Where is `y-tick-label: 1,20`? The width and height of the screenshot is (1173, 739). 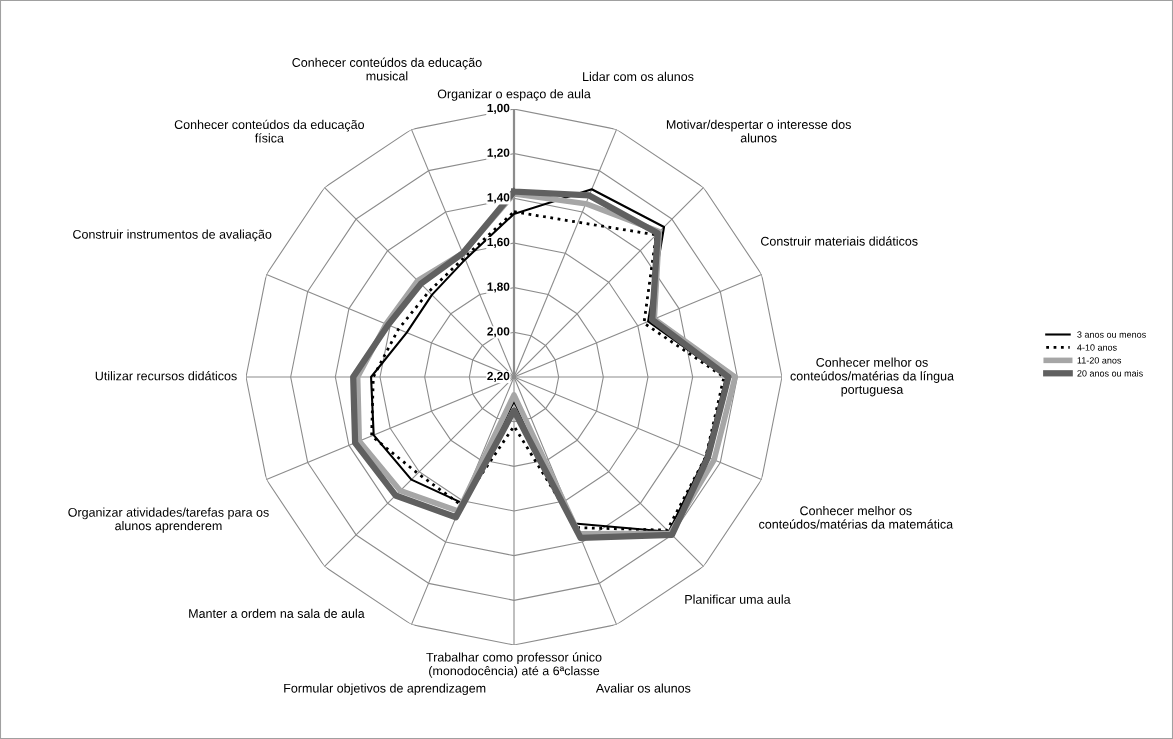
y-tick-label: 1,20 is located at coordinates (498, 153).